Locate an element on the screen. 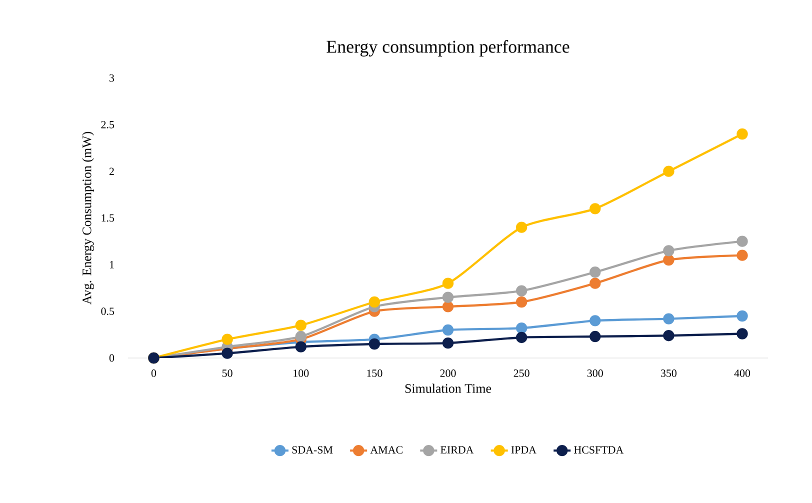 The height and width of the screenshot is (503, 812). x-tick-label: 300 is located at coordinates (595, 373).